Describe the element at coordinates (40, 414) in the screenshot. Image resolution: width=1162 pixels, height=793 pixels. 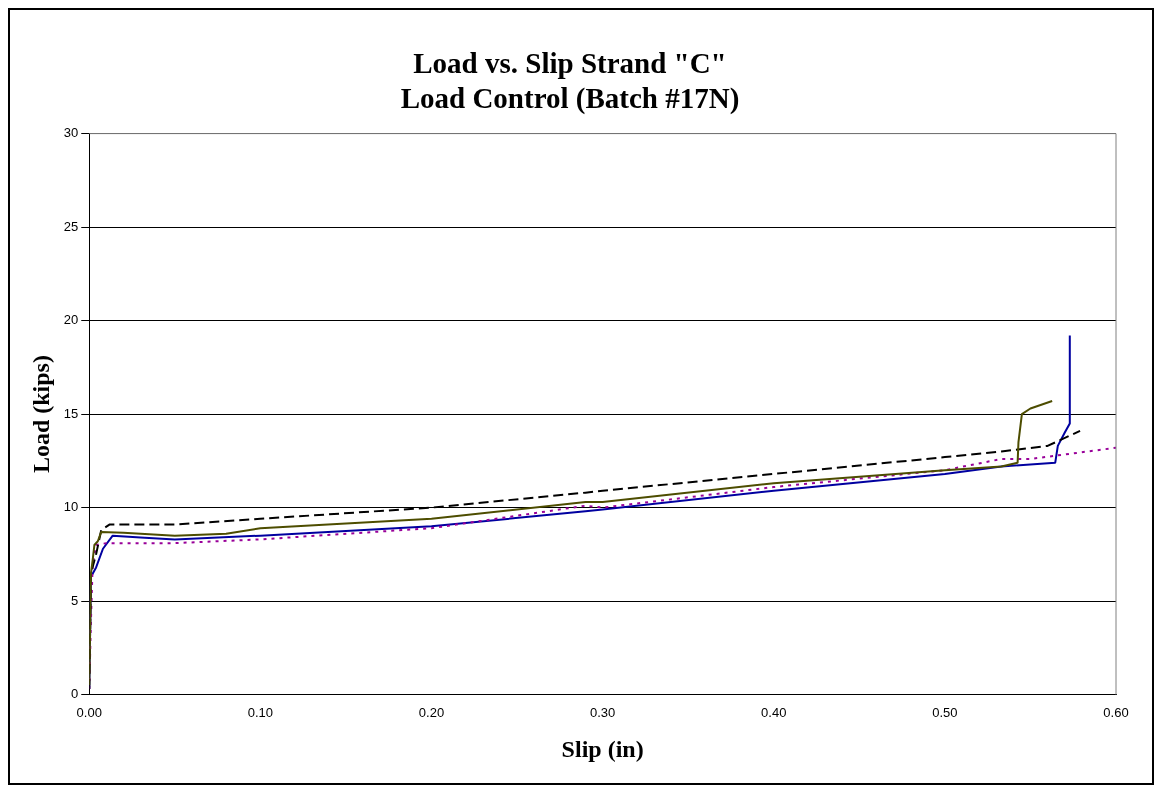
I see `y-axis-title: Load (kips)` at that location.